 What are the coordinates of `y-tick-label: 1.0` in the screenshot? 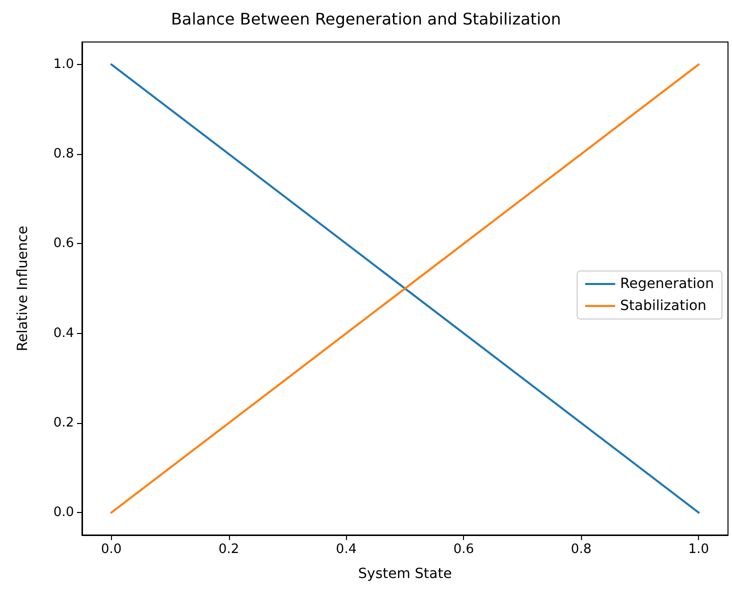 It's located at (63, 64).